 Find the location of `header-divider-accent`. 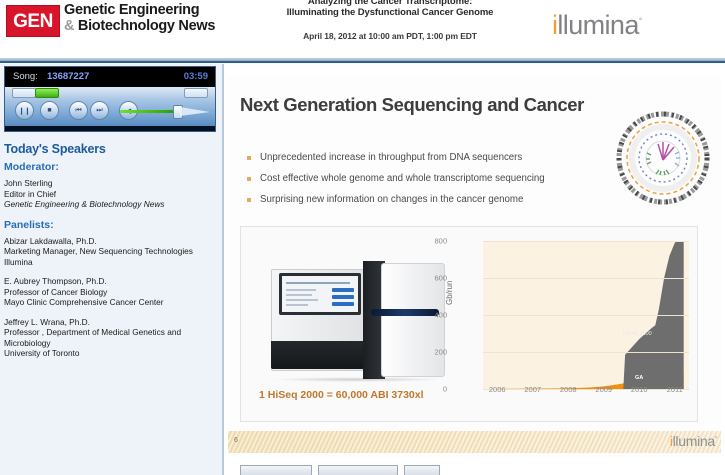

header-divider-accent is located at coordinates (362, 62).